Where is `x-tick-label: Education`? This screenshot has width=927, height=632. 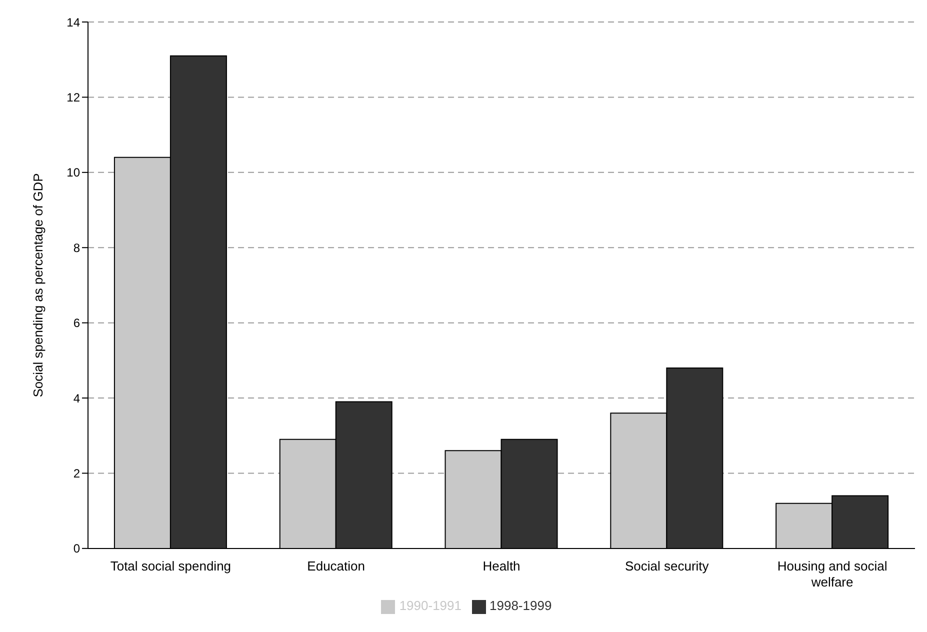 x-tick-label: Education is located at coordinates (336, 566).